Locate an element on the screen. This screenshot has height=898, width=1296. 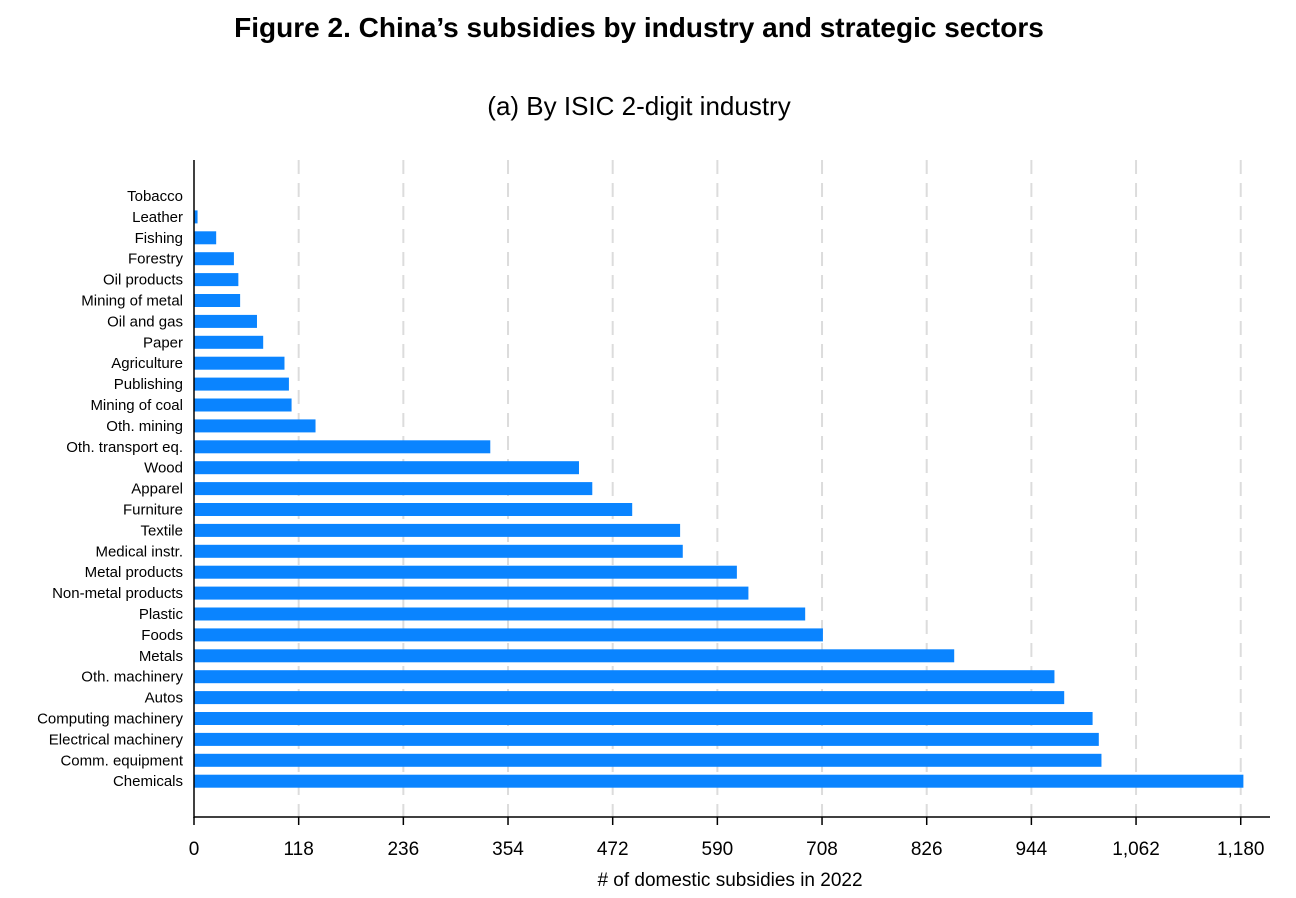
bar-comm-equipment is located at coordinates (648, 760).